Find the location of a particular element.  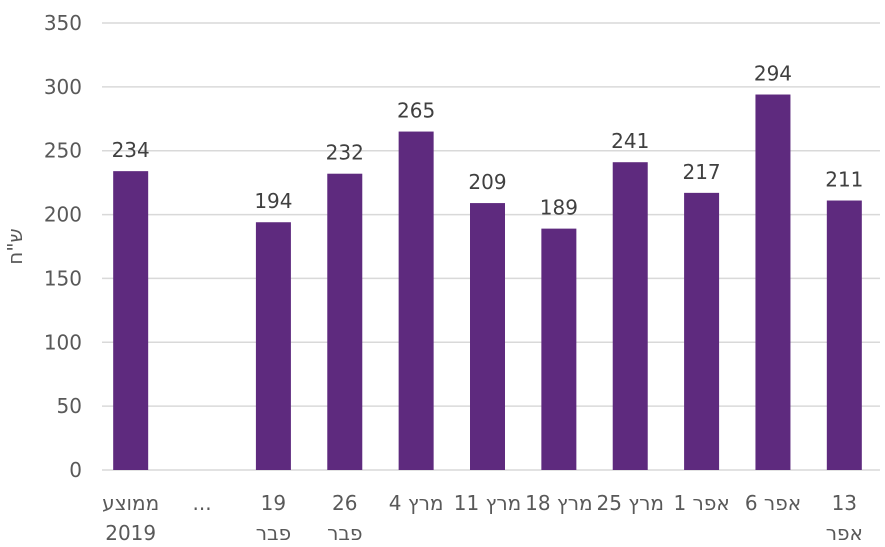

data-label: 265 is located at coordinates (416, 111).